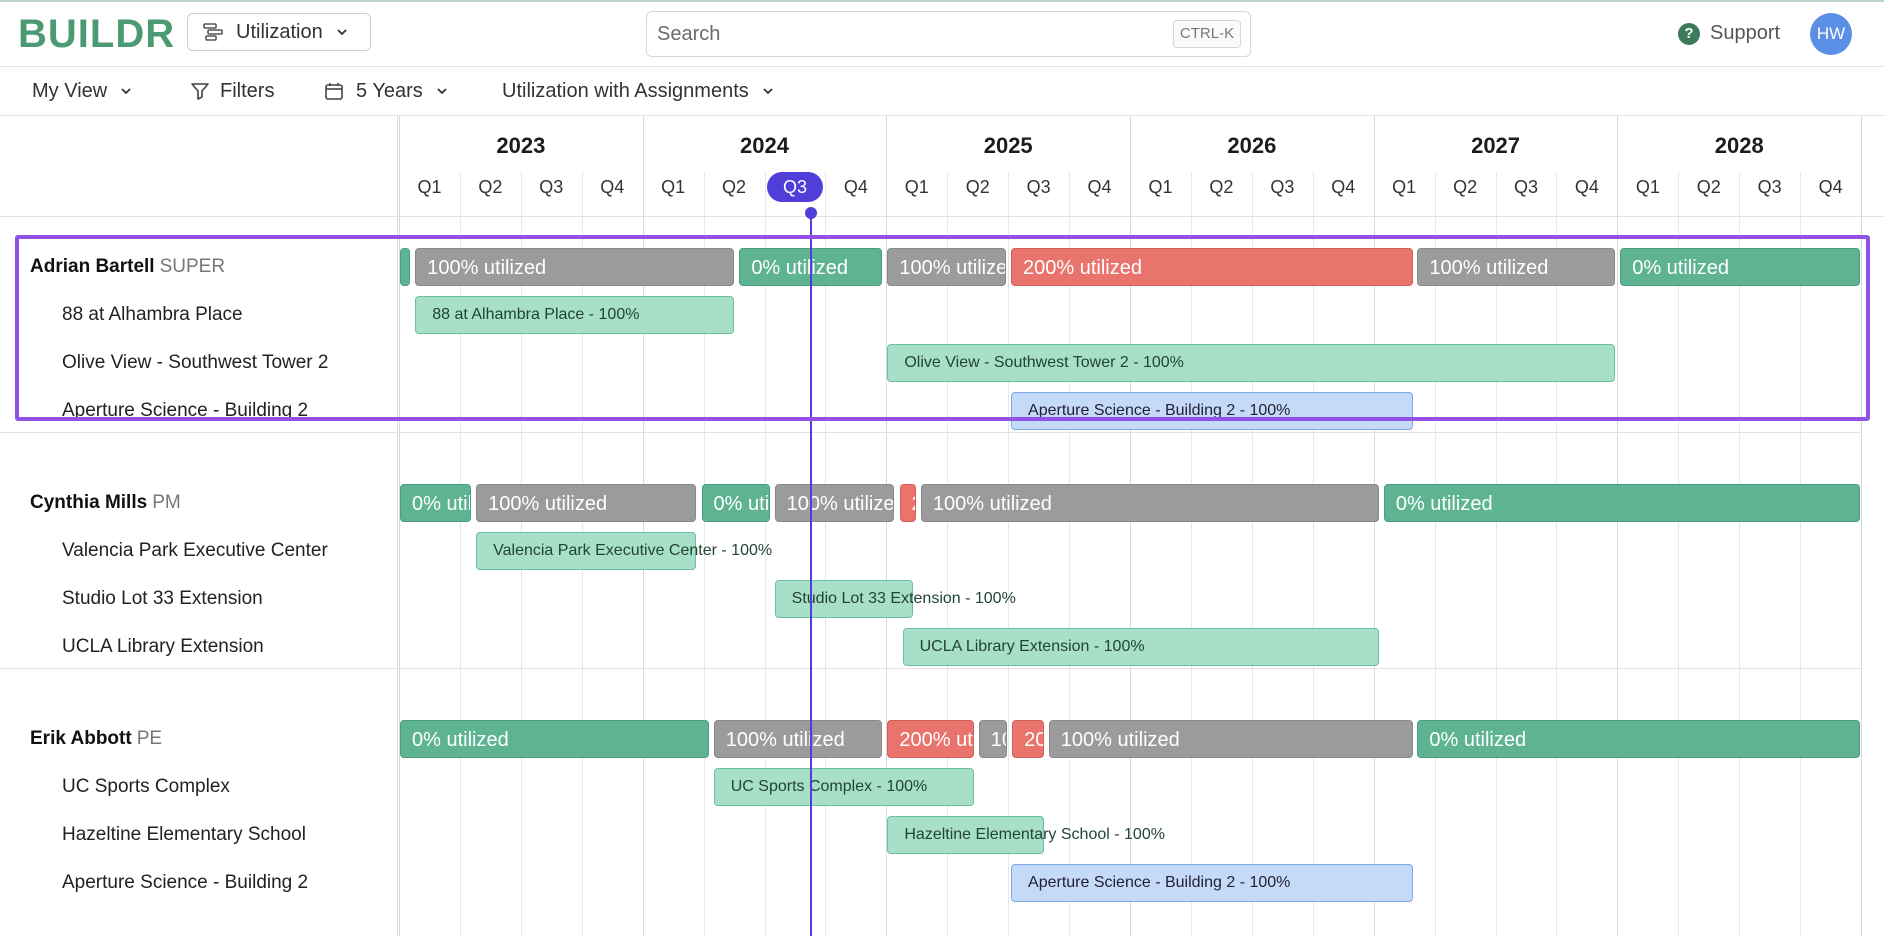 The height and width of the screenshot is (936, 1884). What do you see at coordinates (127, 267) in the screenshot?
I see `person-row-header: Adrian Bartell SUPER` at bounding box center [127, 267].